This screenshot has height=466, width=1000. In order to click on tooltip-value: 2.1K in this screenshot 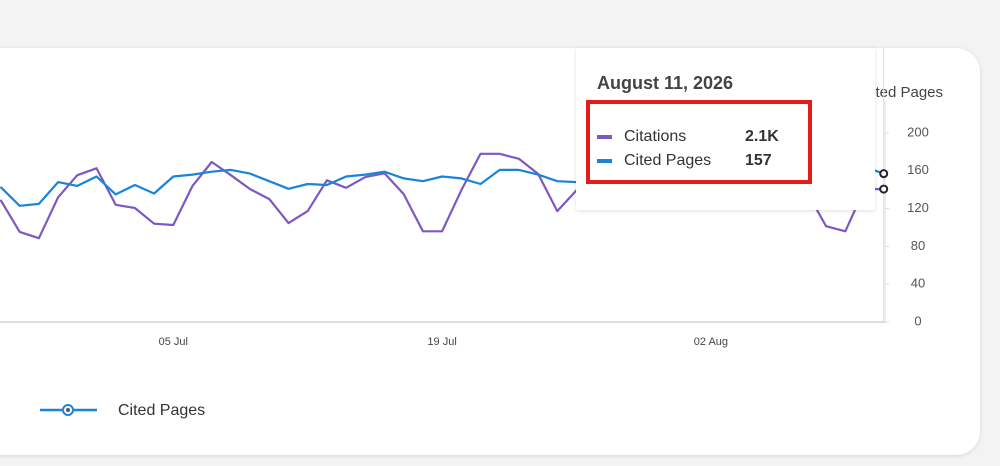, I will do `click(762, 136)`.